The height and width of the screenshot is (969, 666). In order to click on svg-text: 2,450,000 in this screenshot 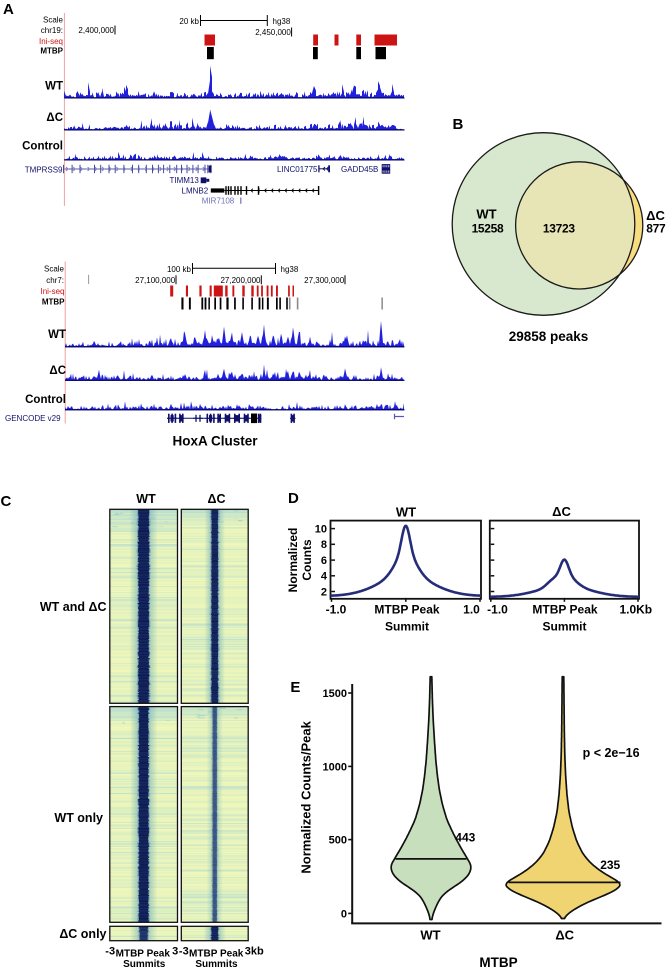, I will do `click(273, 32)`.